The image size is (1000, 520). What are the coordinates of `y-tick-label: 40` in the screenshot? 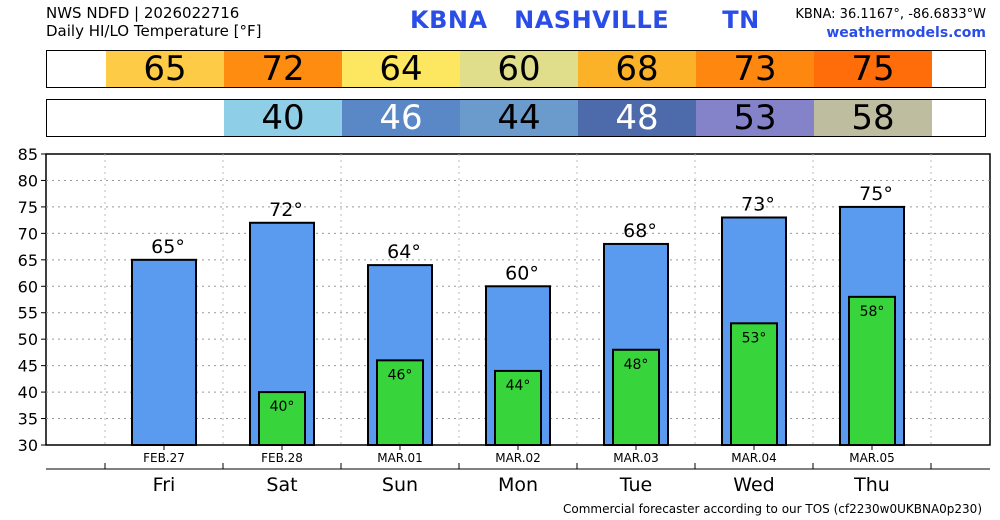 It's located at (28, 392).